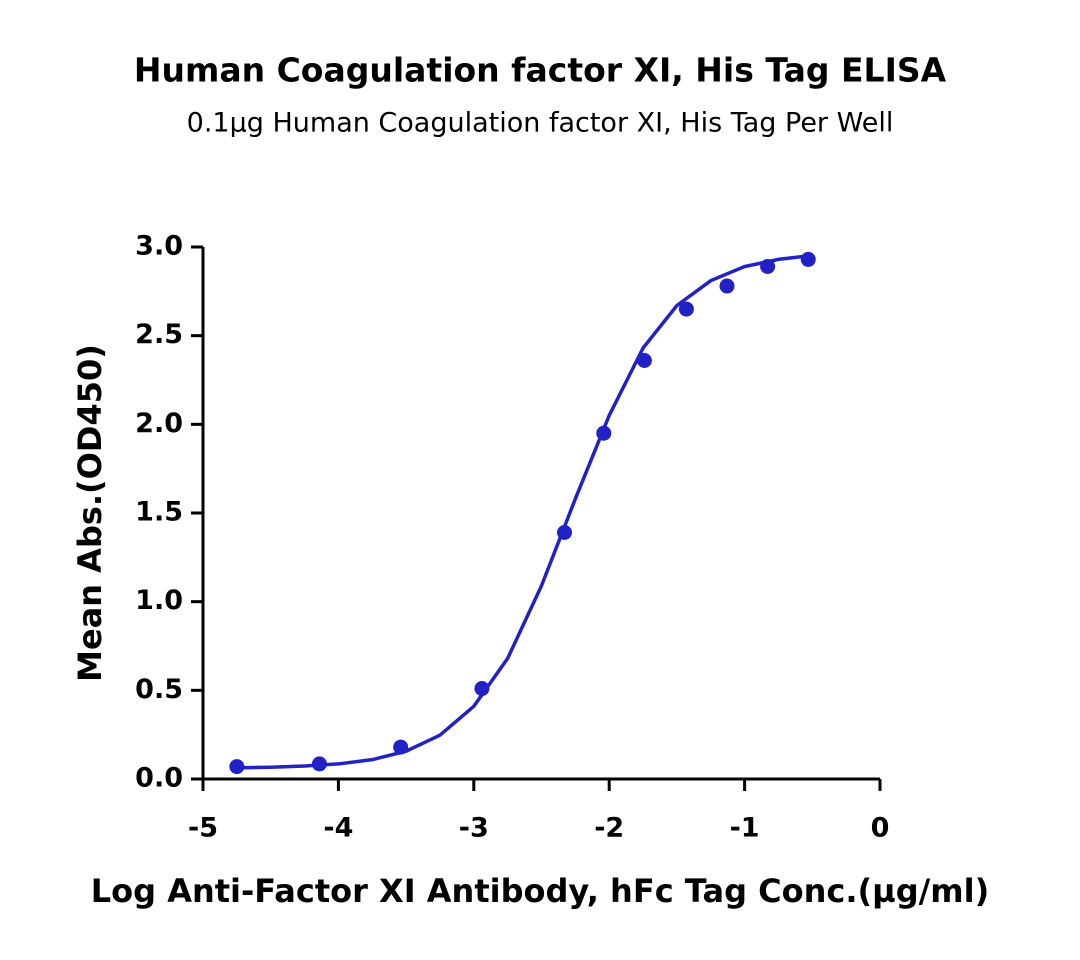 This screenshot has height=960, width=1080. I want to click on x-tick-label: -4, so click(338, 828).